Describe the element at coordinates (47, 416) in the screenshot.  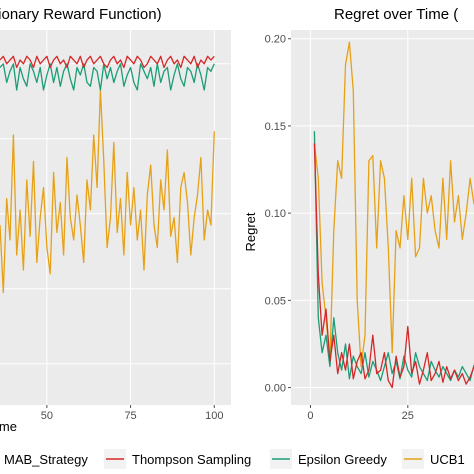
I see `x-tick-label: 50` at that location.